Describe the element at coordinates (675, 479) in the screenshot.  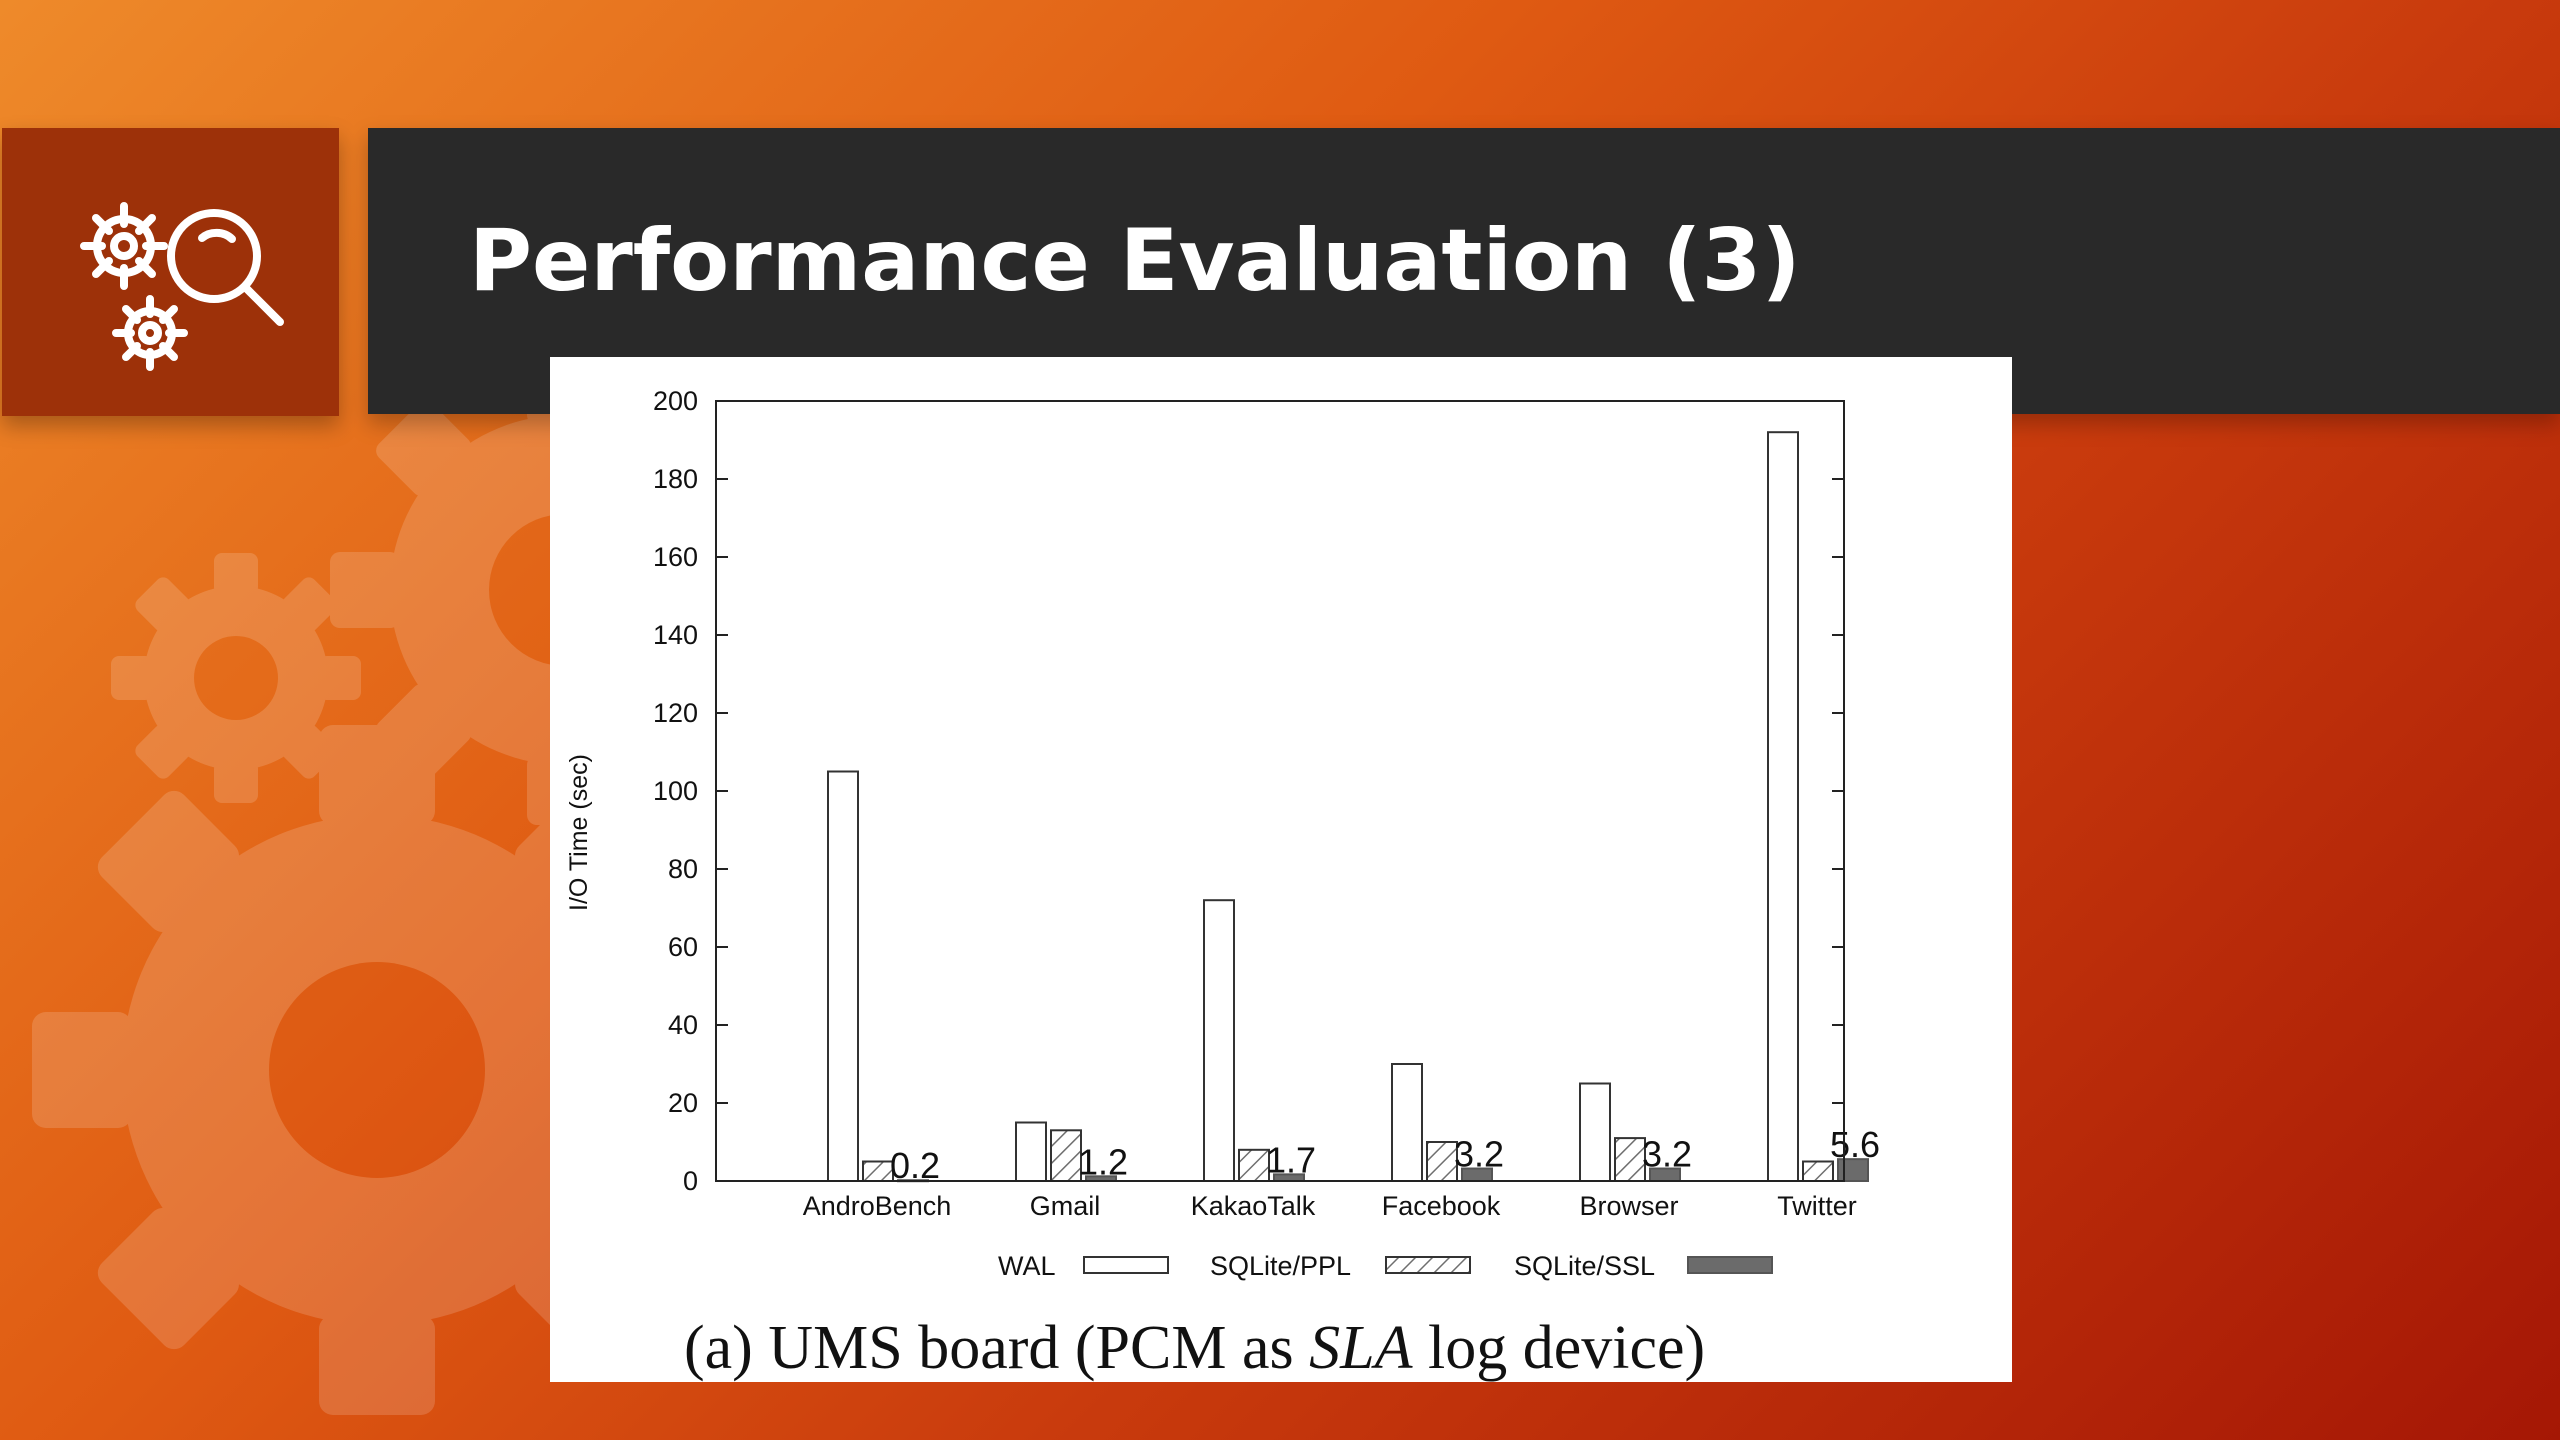
I see `y-tick-label-180: 180` at that location.